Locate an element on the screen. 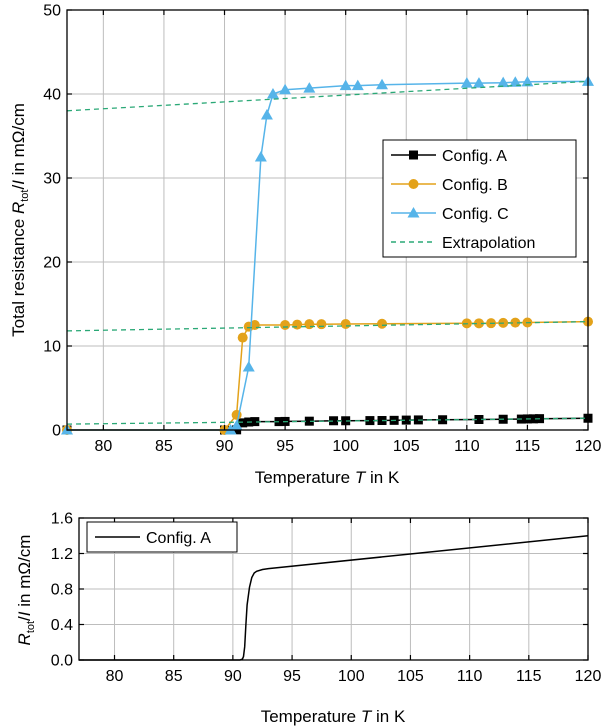  legend: Config. A is located at coordinates (162, 537).